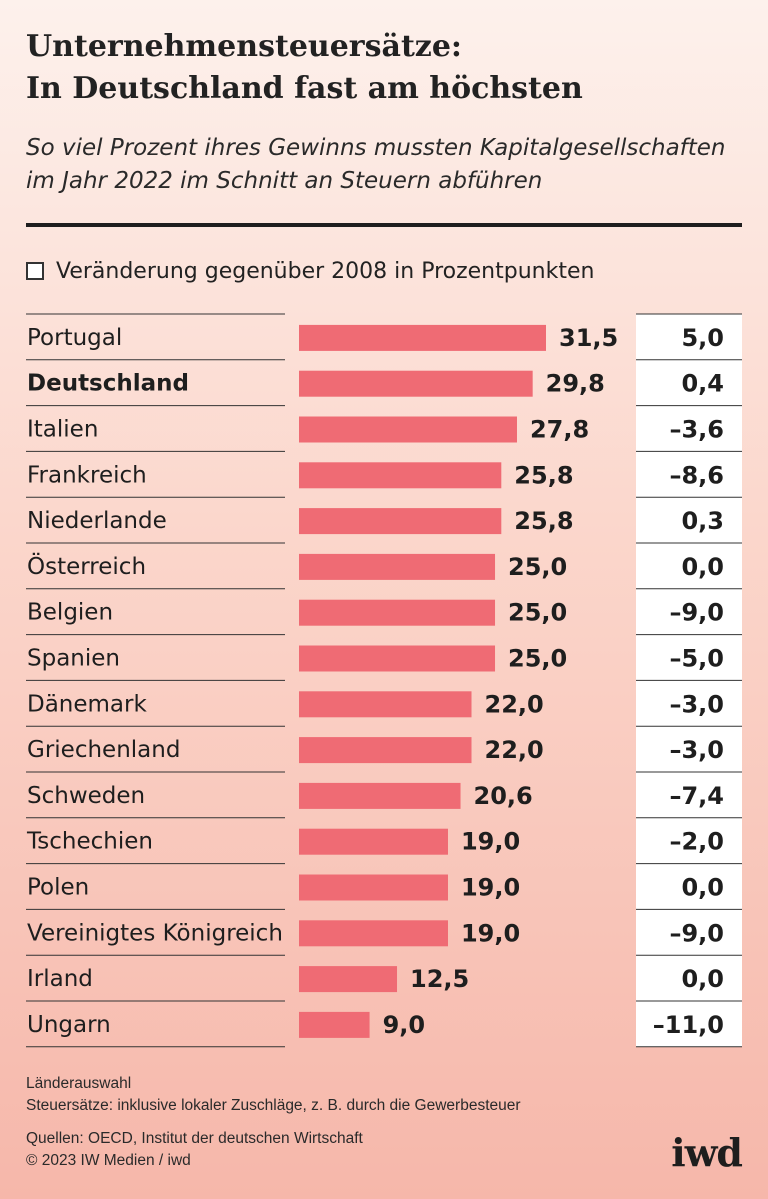 The height and width of the screenshot is (1199, 768). I want to click on category-label: Schweden, so click(86, 796).